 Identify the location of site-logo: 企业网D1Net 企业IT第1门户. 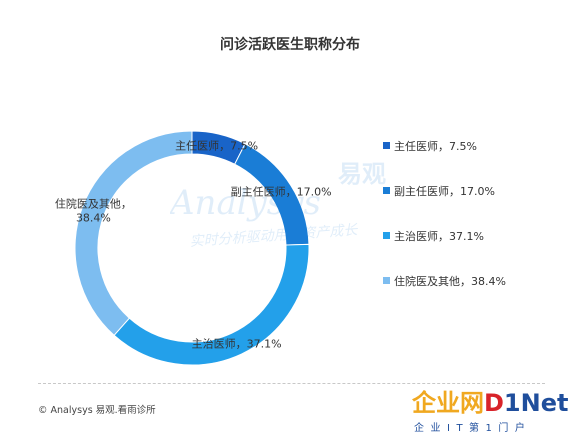
(493, 412).